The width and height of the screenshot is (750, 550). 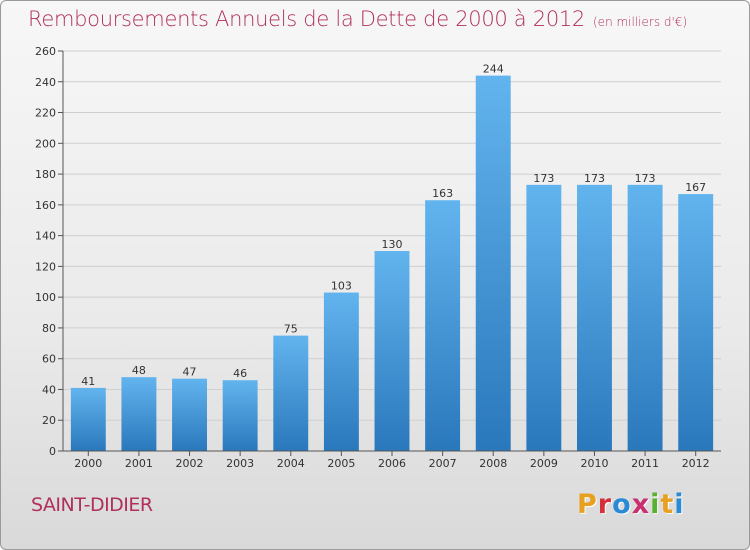 I want to click on value-label: 167, so click(x=695, y=187).